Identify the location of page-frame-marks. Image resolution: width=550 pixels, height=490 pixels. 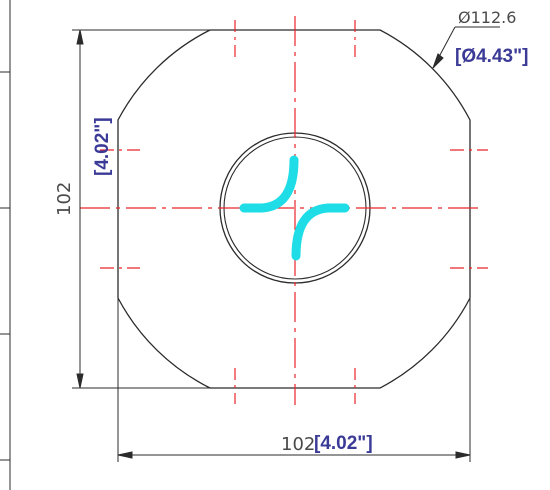
(5, 245).